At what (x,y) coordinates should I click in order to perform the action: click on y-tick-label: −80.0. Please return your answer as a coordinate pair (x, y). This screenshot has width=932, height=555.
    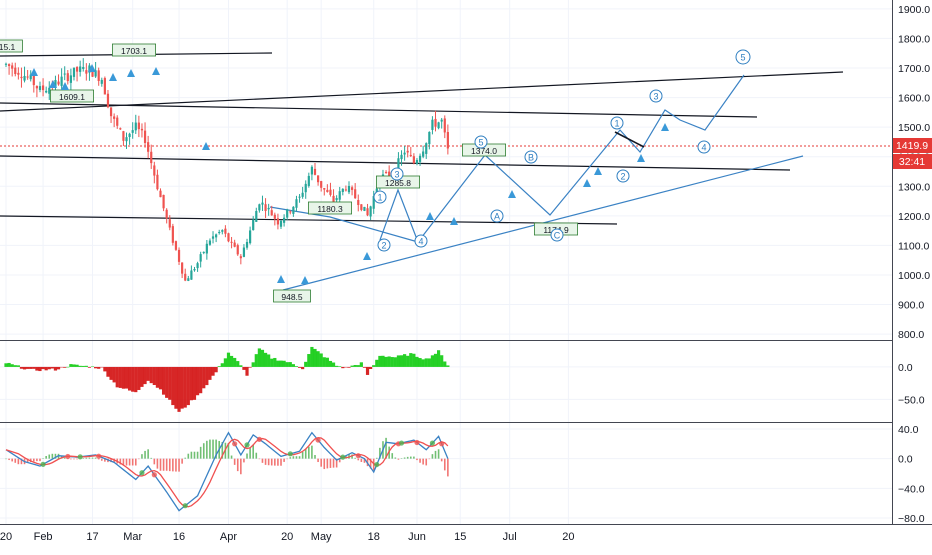
    Looking at the image, I should click on (911, 519).